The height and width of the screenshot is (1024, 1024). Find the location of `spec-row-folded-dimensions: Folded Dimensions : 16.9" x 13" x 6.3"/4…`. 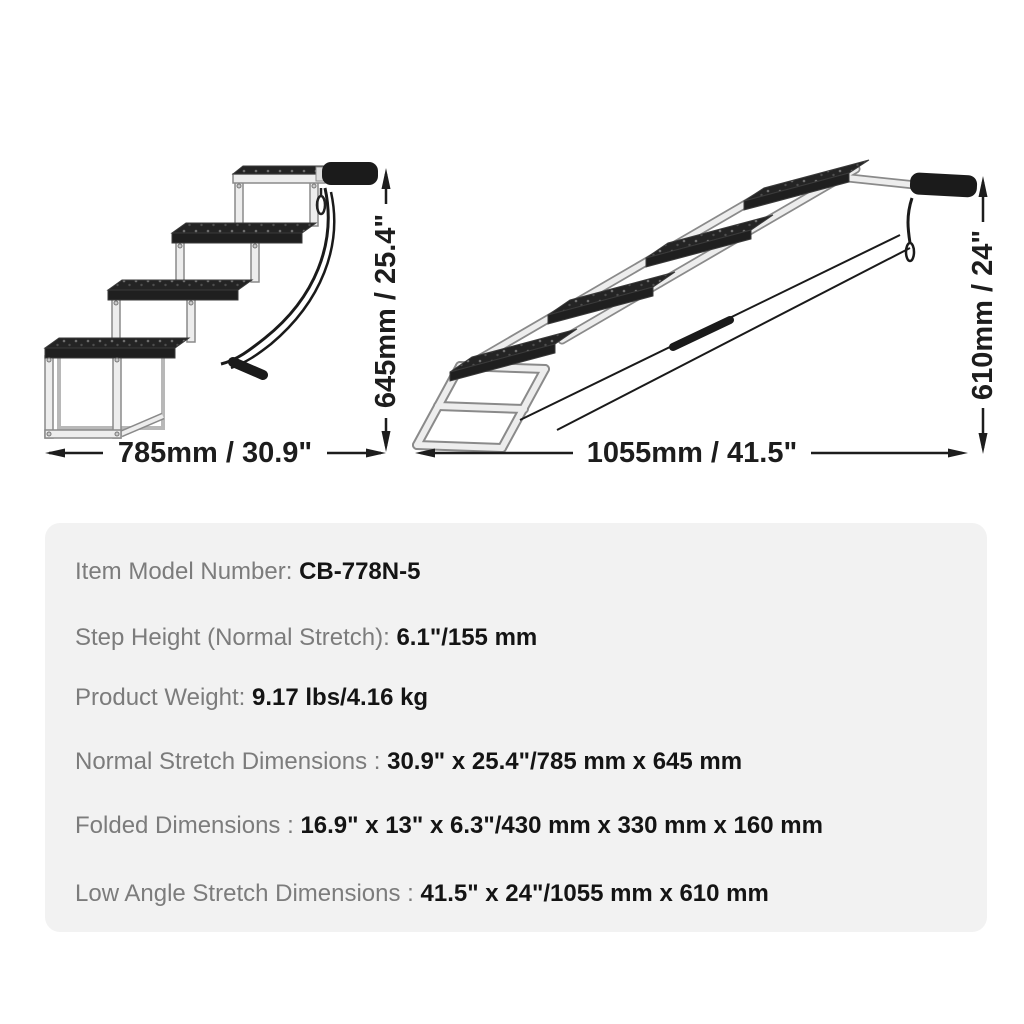

spec-row-folded-dimensions: Folded Dimensions : 16.9" x 13" x 6.3"/4… is located at coordinates (521, 826).